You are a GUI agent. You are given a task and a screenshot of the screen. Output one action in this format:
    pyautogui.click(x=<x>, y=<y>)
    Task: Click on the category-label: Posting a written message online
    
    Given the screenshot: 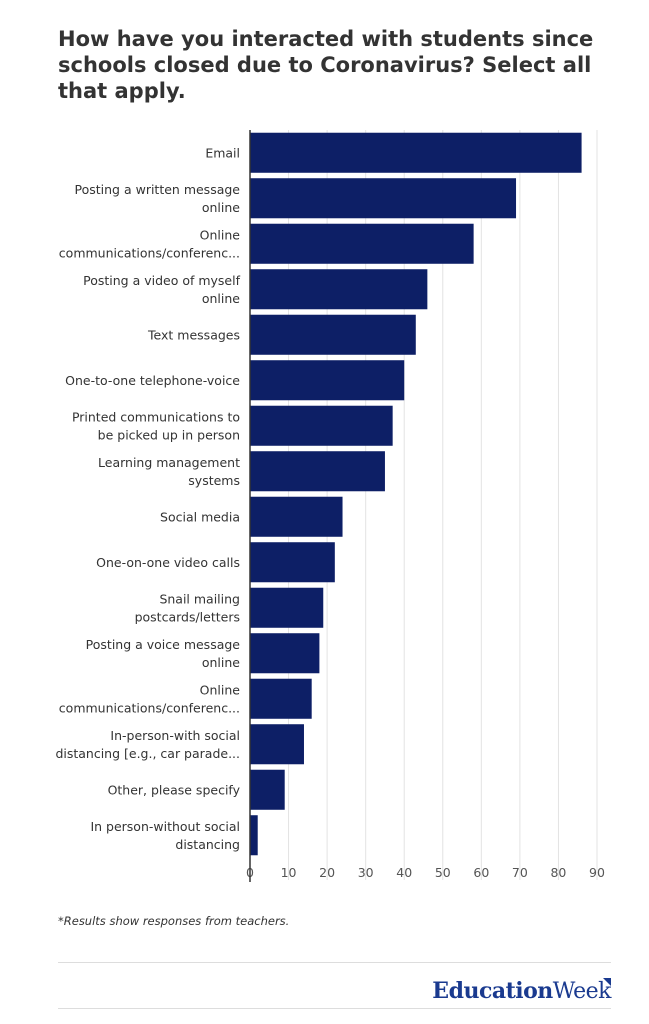 What is the action you would take?
    pyautogui.click(x=158, y=198)
    